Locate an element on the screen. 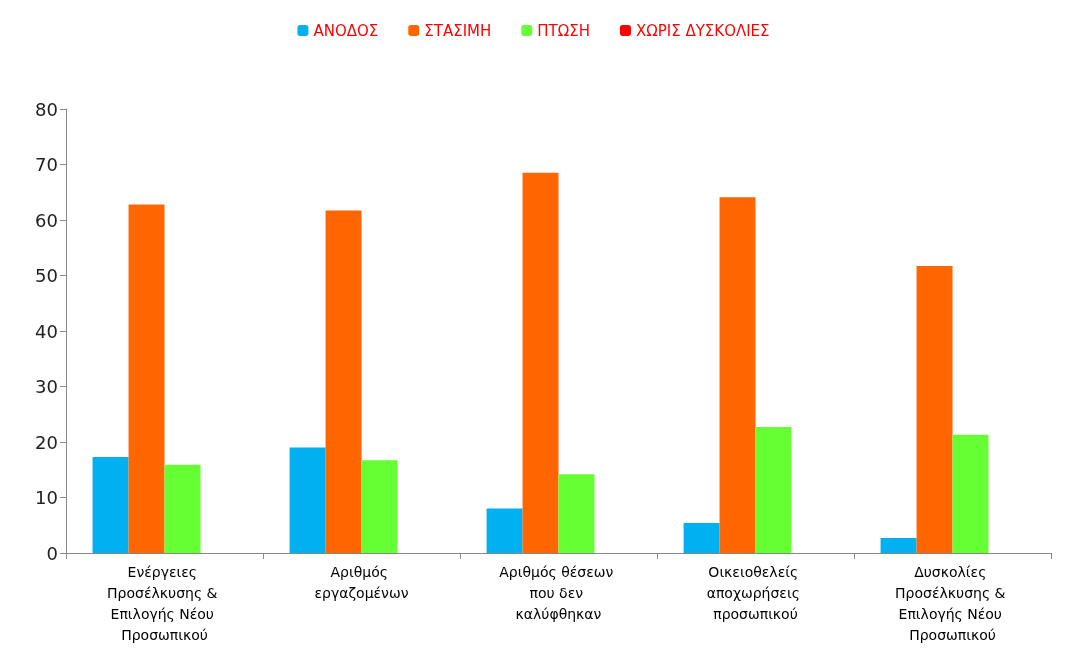 This screenshot has width=1067, height=653. legend-label: ΧΩΡΙΣ ΔΥΣΚΟΛΙΕΣ is located at coordinates (702, 30).